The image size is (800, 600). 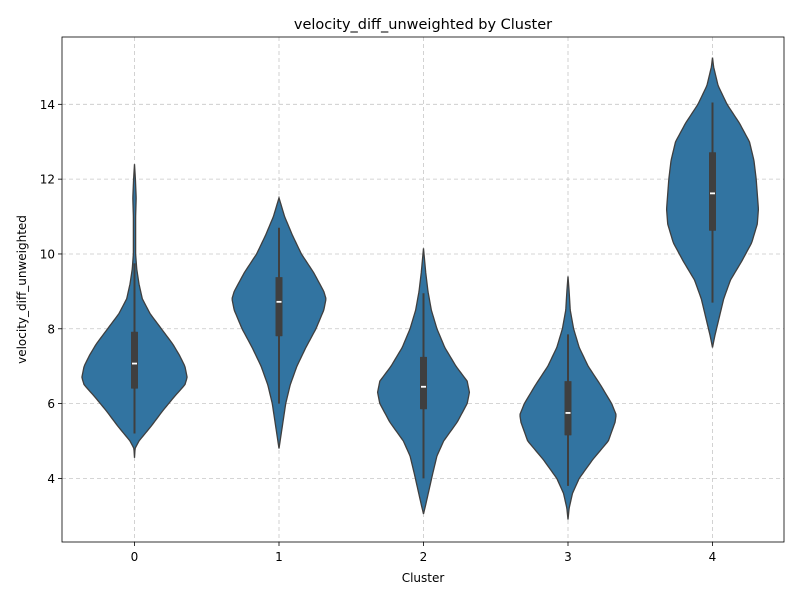 What do you see at coordinates (51, 329) in the screenshot?
I see `y-tick-label: 8` at bounding box center [51, 329].